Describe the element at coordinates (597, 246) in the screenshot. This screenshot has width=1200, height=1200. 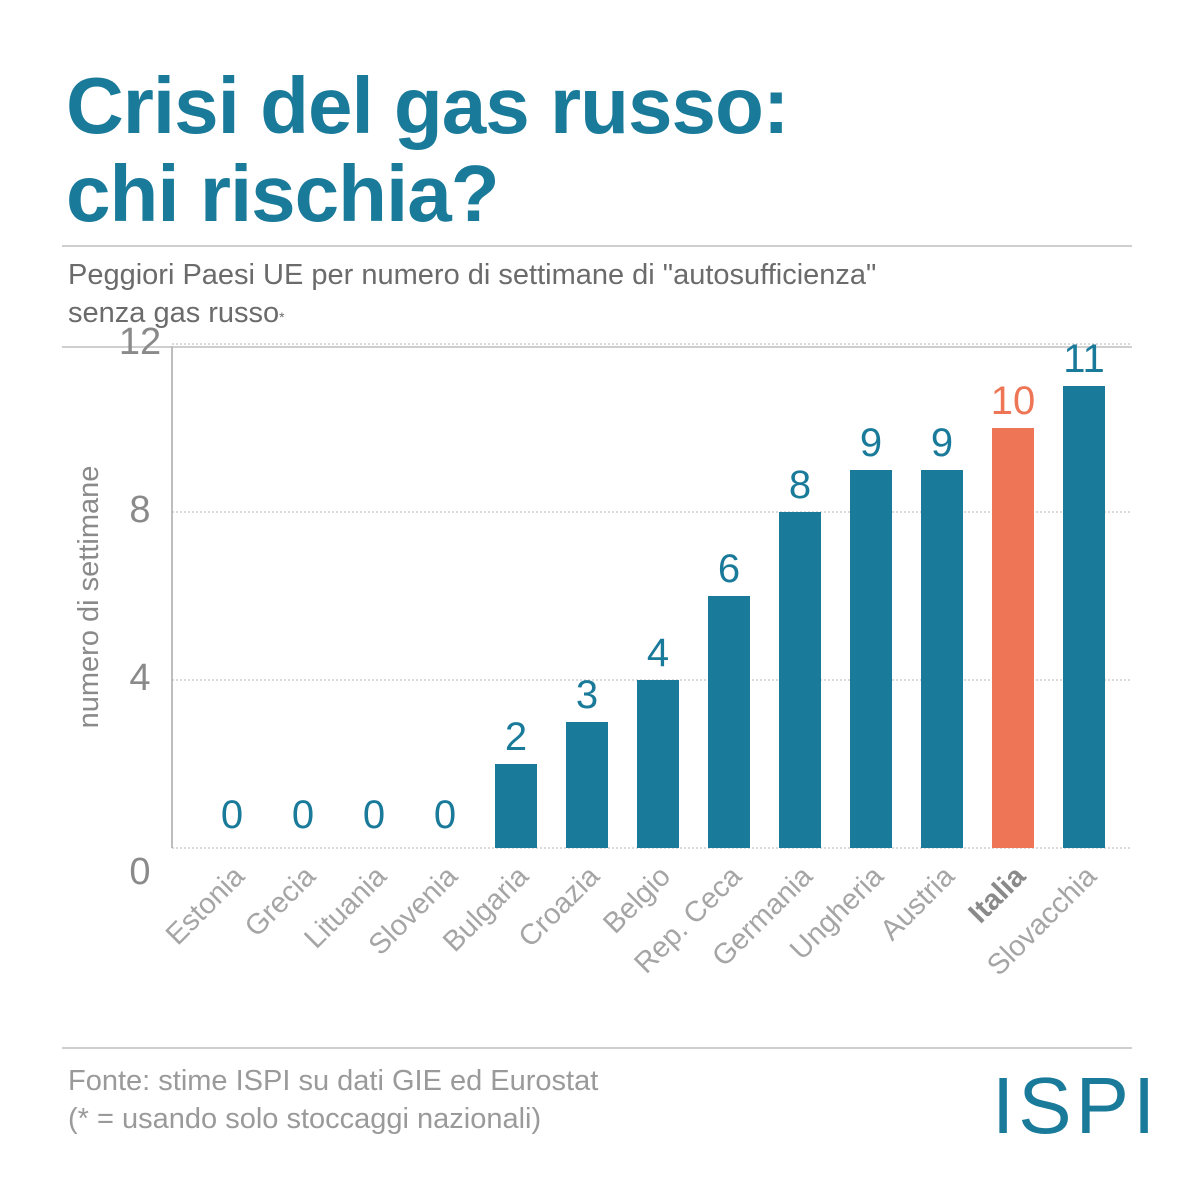
I see `top-divider` at that location.